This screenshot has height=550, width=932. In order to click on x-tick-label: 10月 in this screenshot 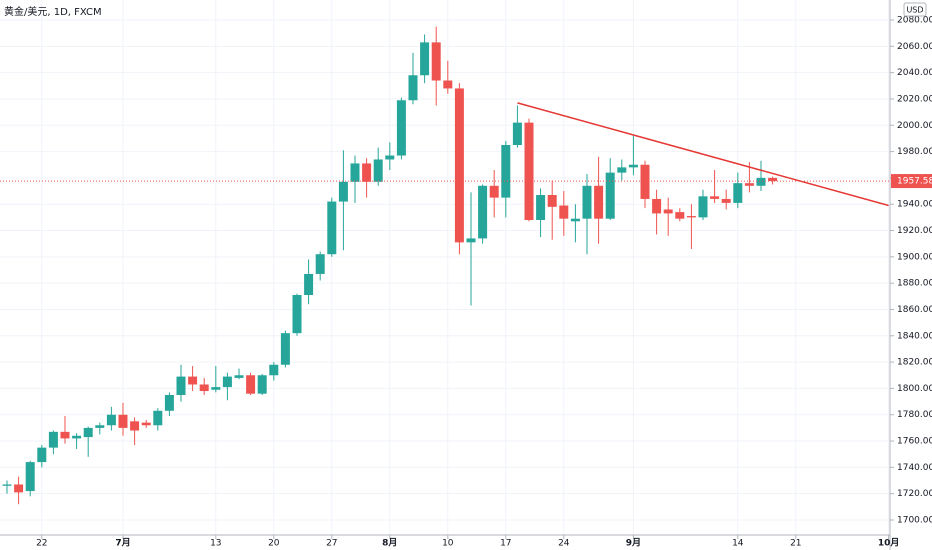, I will do `click(889, 543)`.